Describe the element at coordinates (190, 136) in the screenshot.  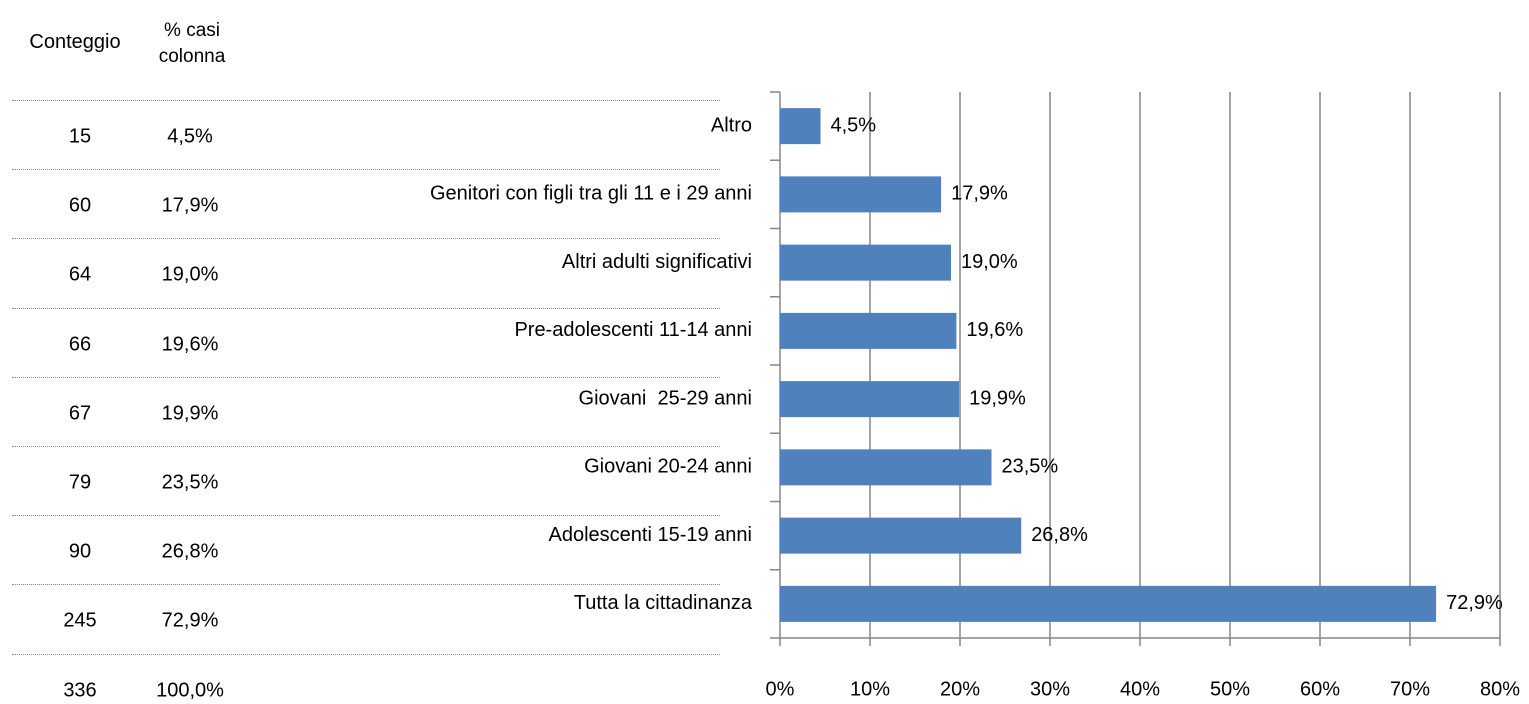
I see `percent-cell: 4,5%` at that location.